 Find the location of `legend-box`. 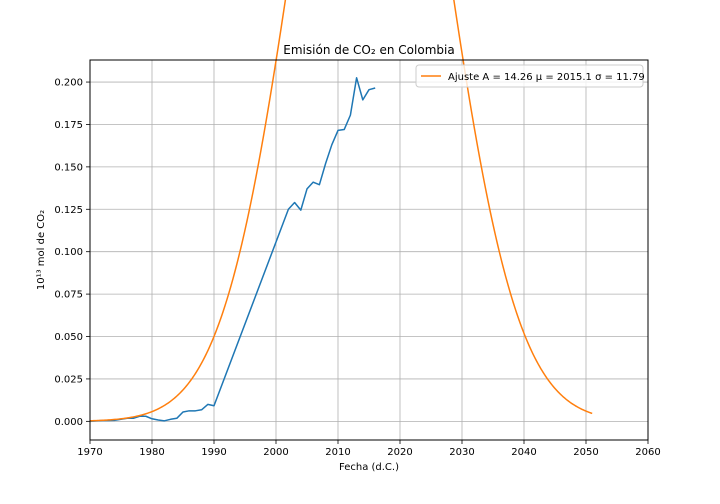

legend-box is located at coordinates (529, 76).